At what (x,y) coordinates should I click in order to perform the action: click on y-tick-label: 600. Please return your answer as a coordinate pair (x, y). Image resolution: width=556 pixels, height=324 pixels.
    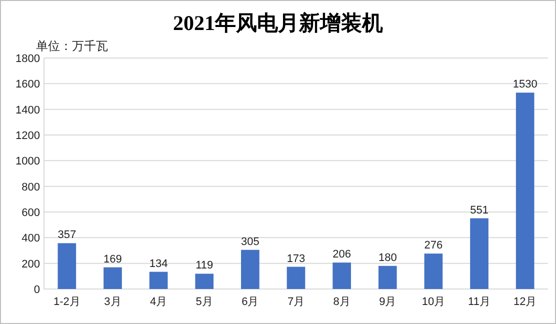
    Looking at the image, I should click on (31, 213).